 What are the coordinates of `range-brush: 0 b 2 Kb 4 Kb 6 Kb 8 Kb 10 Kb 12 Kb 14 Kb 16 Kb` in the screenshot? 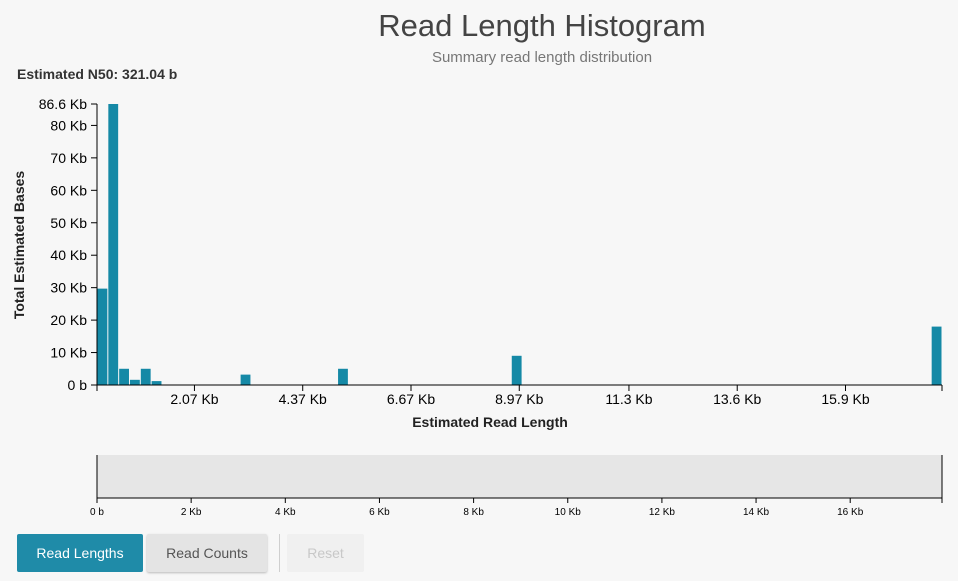 It's located at (516, 486).